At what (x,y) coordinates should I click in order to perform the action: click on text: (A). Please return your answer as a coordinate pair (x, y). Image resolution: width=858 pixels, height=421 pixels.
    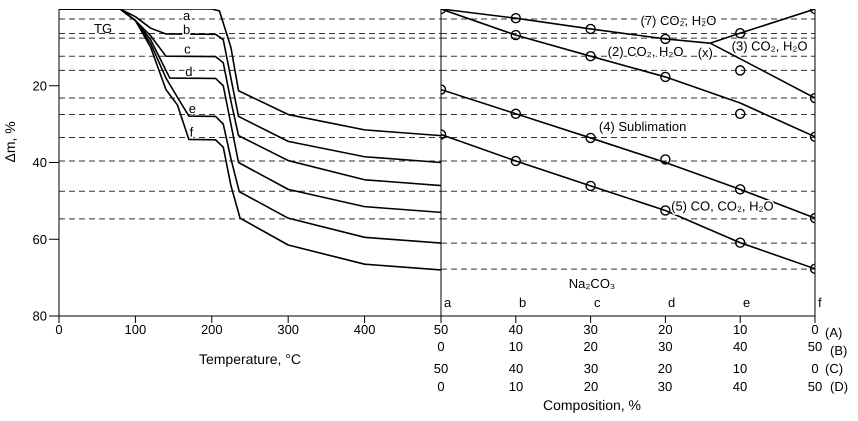
    Looking at the image, I should click on (833, 332).